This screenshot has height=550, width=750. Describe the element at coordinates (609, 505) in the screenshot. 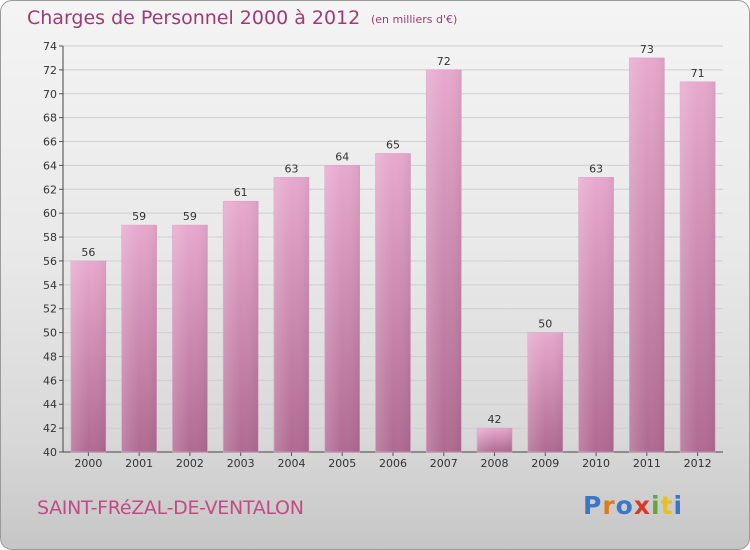

I see `logo-letter: r` at that location.